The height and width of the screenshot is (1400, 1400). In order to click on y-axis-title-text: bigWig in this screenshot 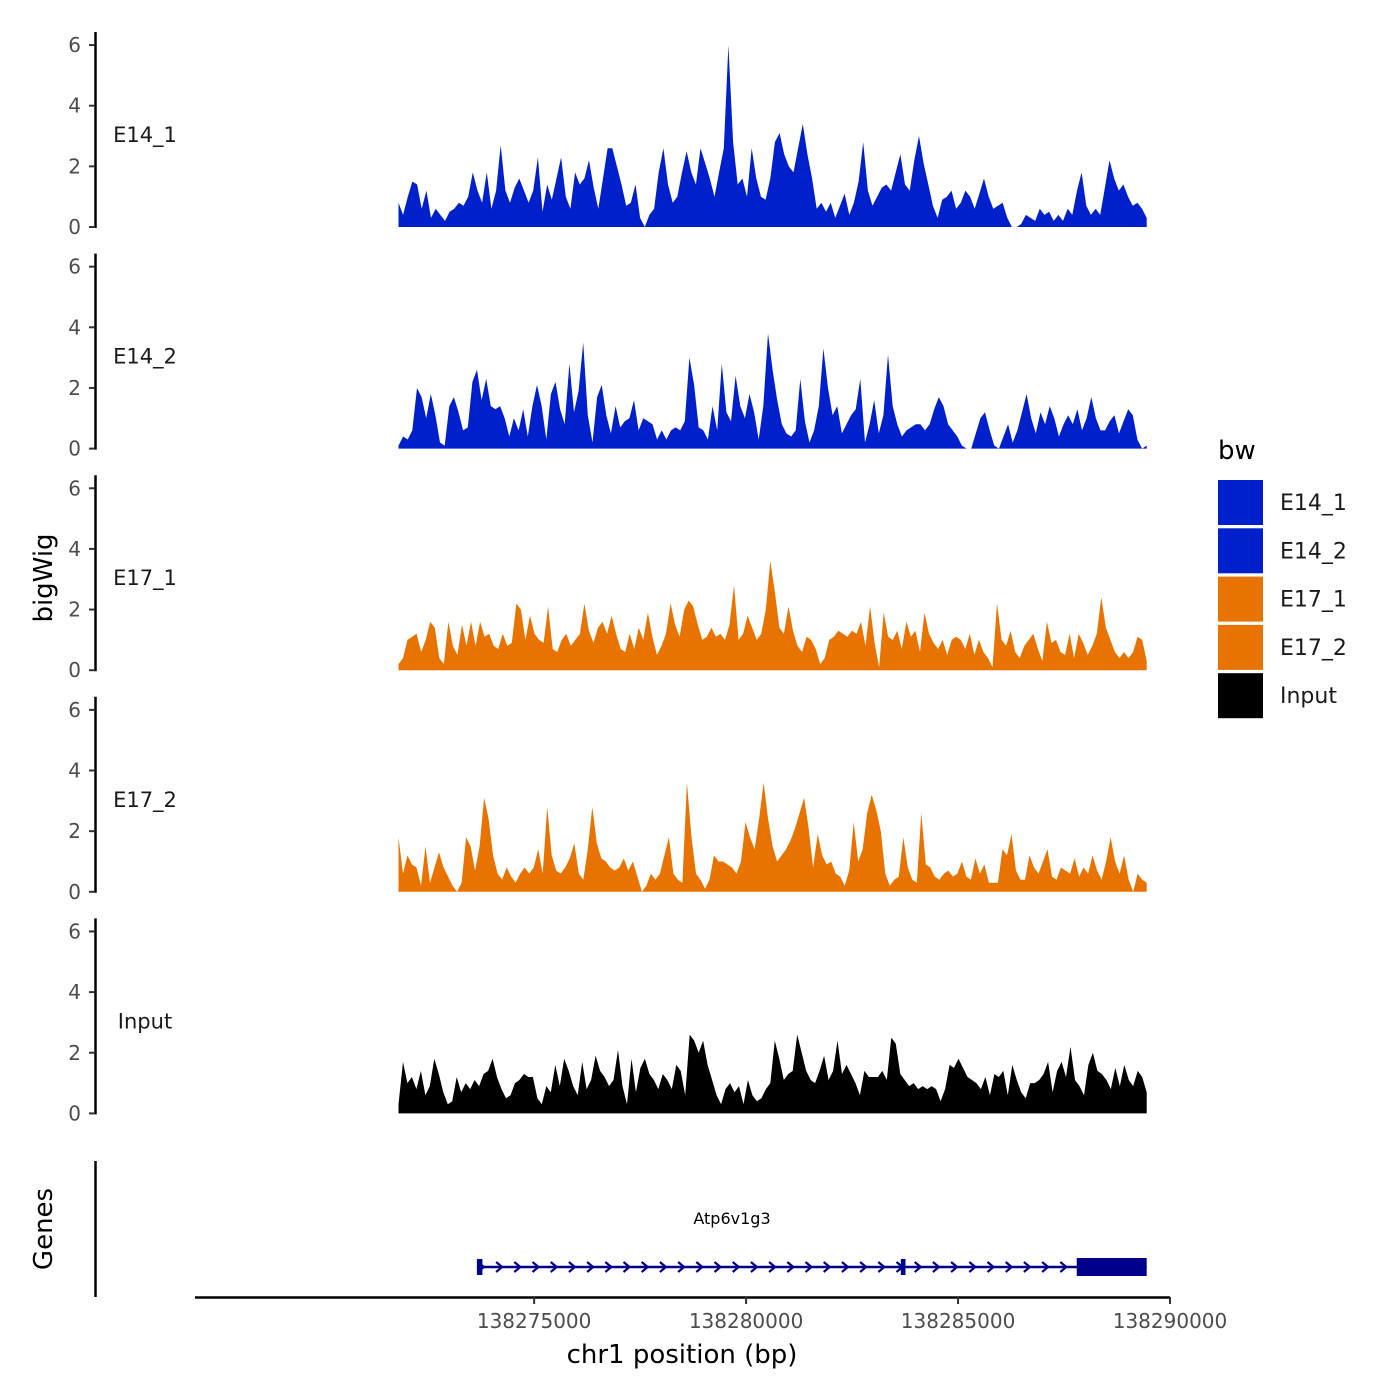, I will do `click(44, 577)`.